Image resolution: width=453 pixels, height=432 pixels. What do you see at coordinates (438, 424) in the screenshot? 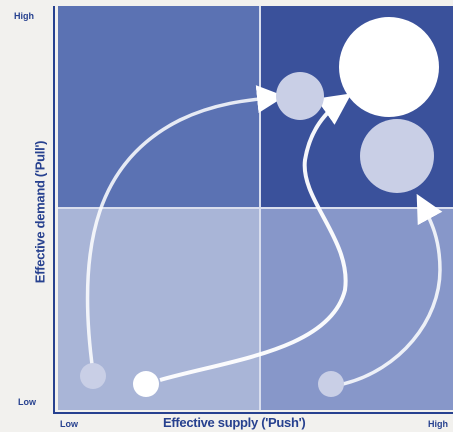
I see `x-axis-high-label: High` at bounding box center [438, 424].